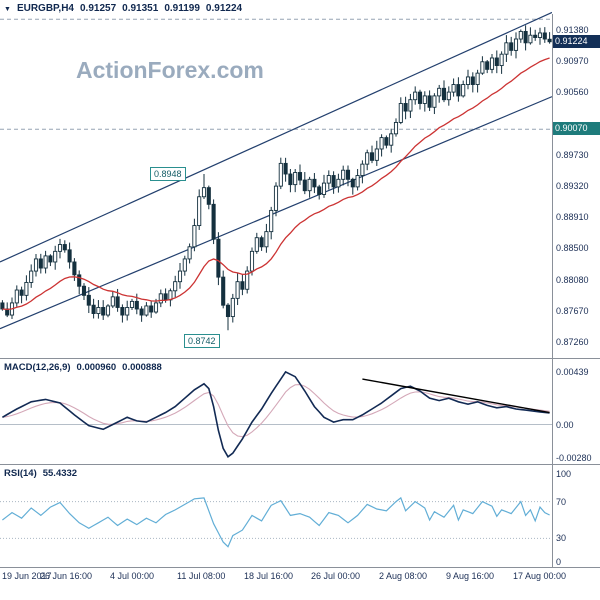 This screenshot has height=600, width=600. What do you see at coordinates (142, 367) in the screenshot?
I see `macd-signal-value: 0.000888` at bounding box center [142, 367].